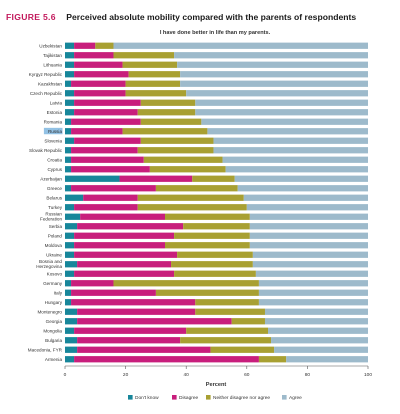 This screenshot has width=400, height=414. Describe the element at coordinates (70, 55) in the screenshot. I see `bar-tajikistan-don-t-know` at that location.